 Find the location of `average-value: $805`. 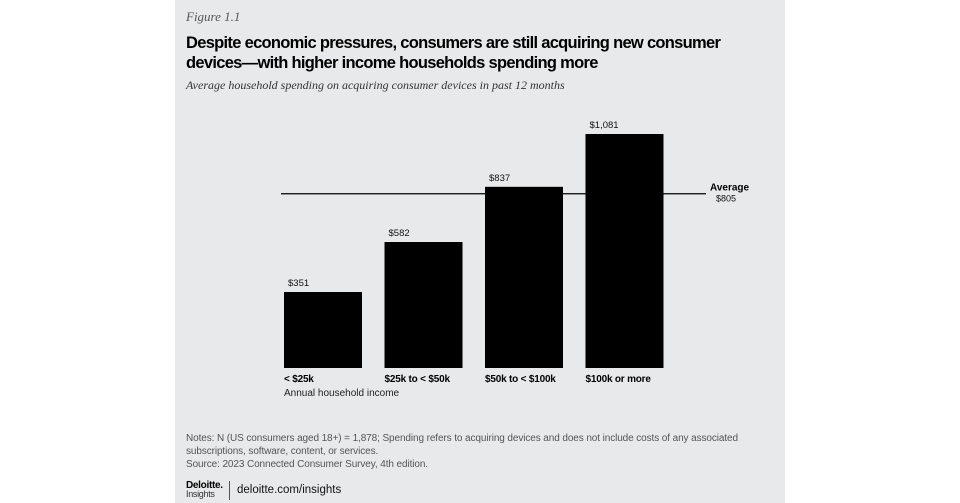

average-value: $805 is located at coordinates (726, 199).